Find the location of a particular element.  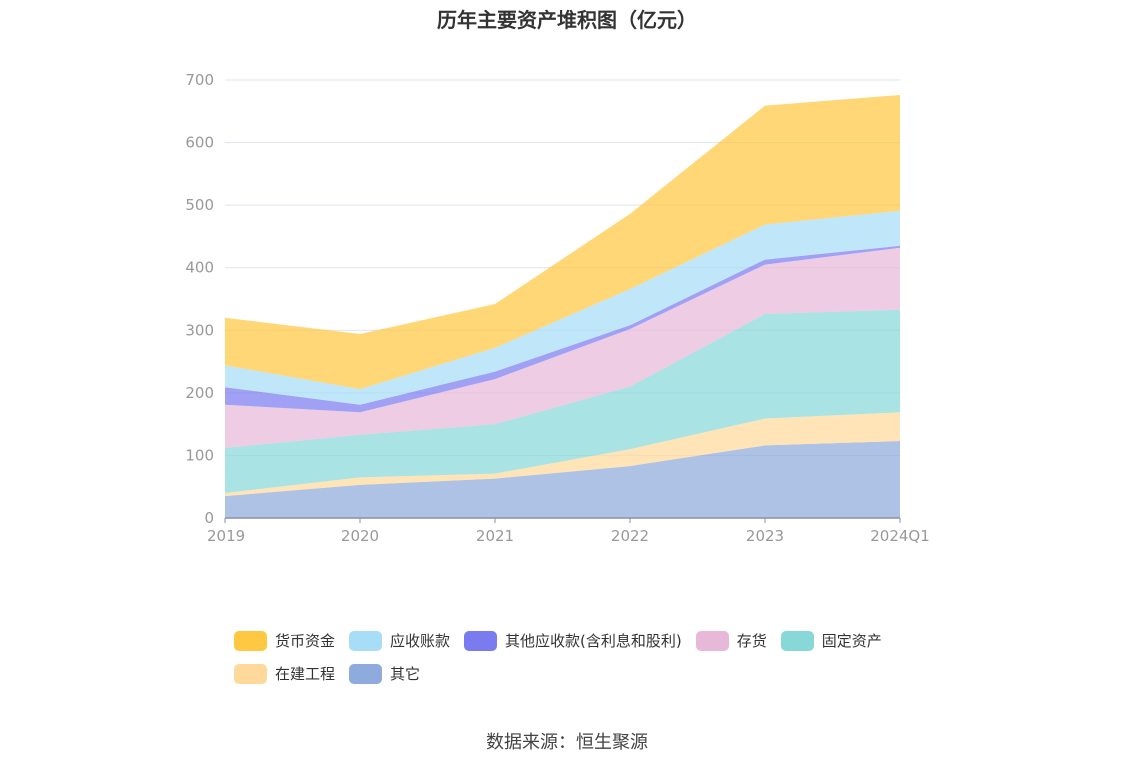

legend-label: 货币资金 is located at coordinates (305, 641).